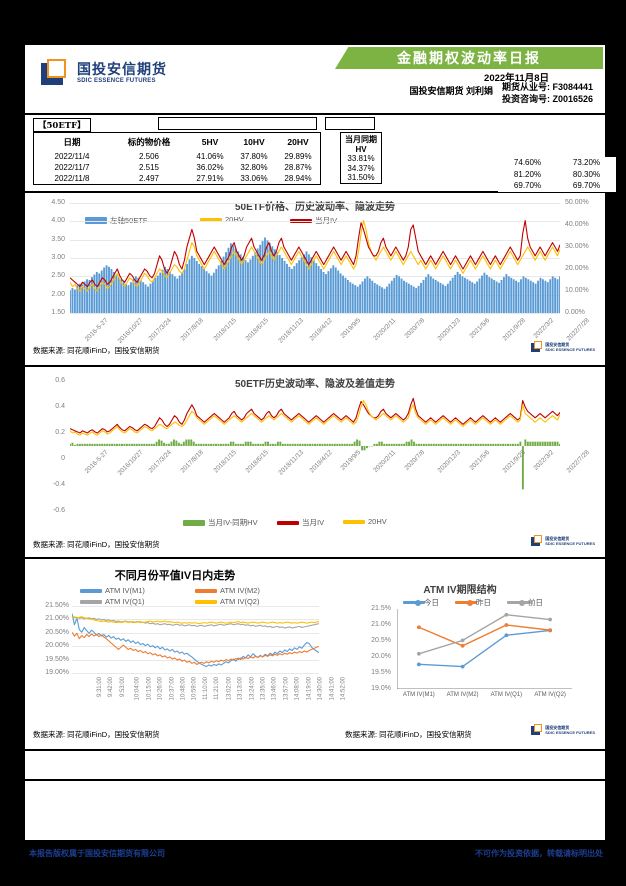  I want to click on chart1-legend-item-2: 当月IV, so click(313, 220).